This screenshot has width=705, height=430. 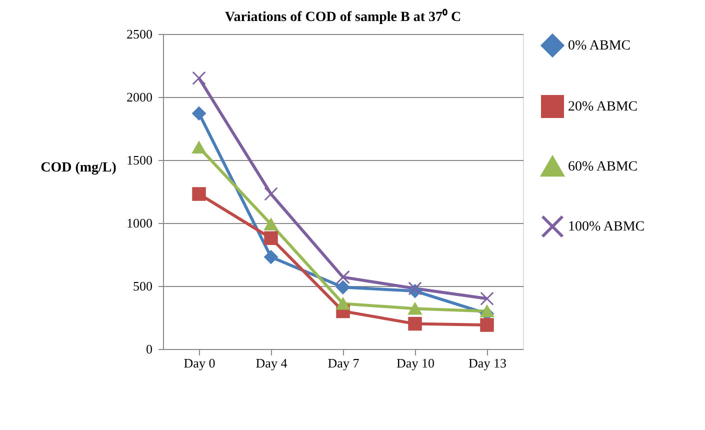 What do you see at coordinates (78, 168) in the screenshot?
I see `y-axis-title: COD (mg/L)` at bounding box center [78, 168].